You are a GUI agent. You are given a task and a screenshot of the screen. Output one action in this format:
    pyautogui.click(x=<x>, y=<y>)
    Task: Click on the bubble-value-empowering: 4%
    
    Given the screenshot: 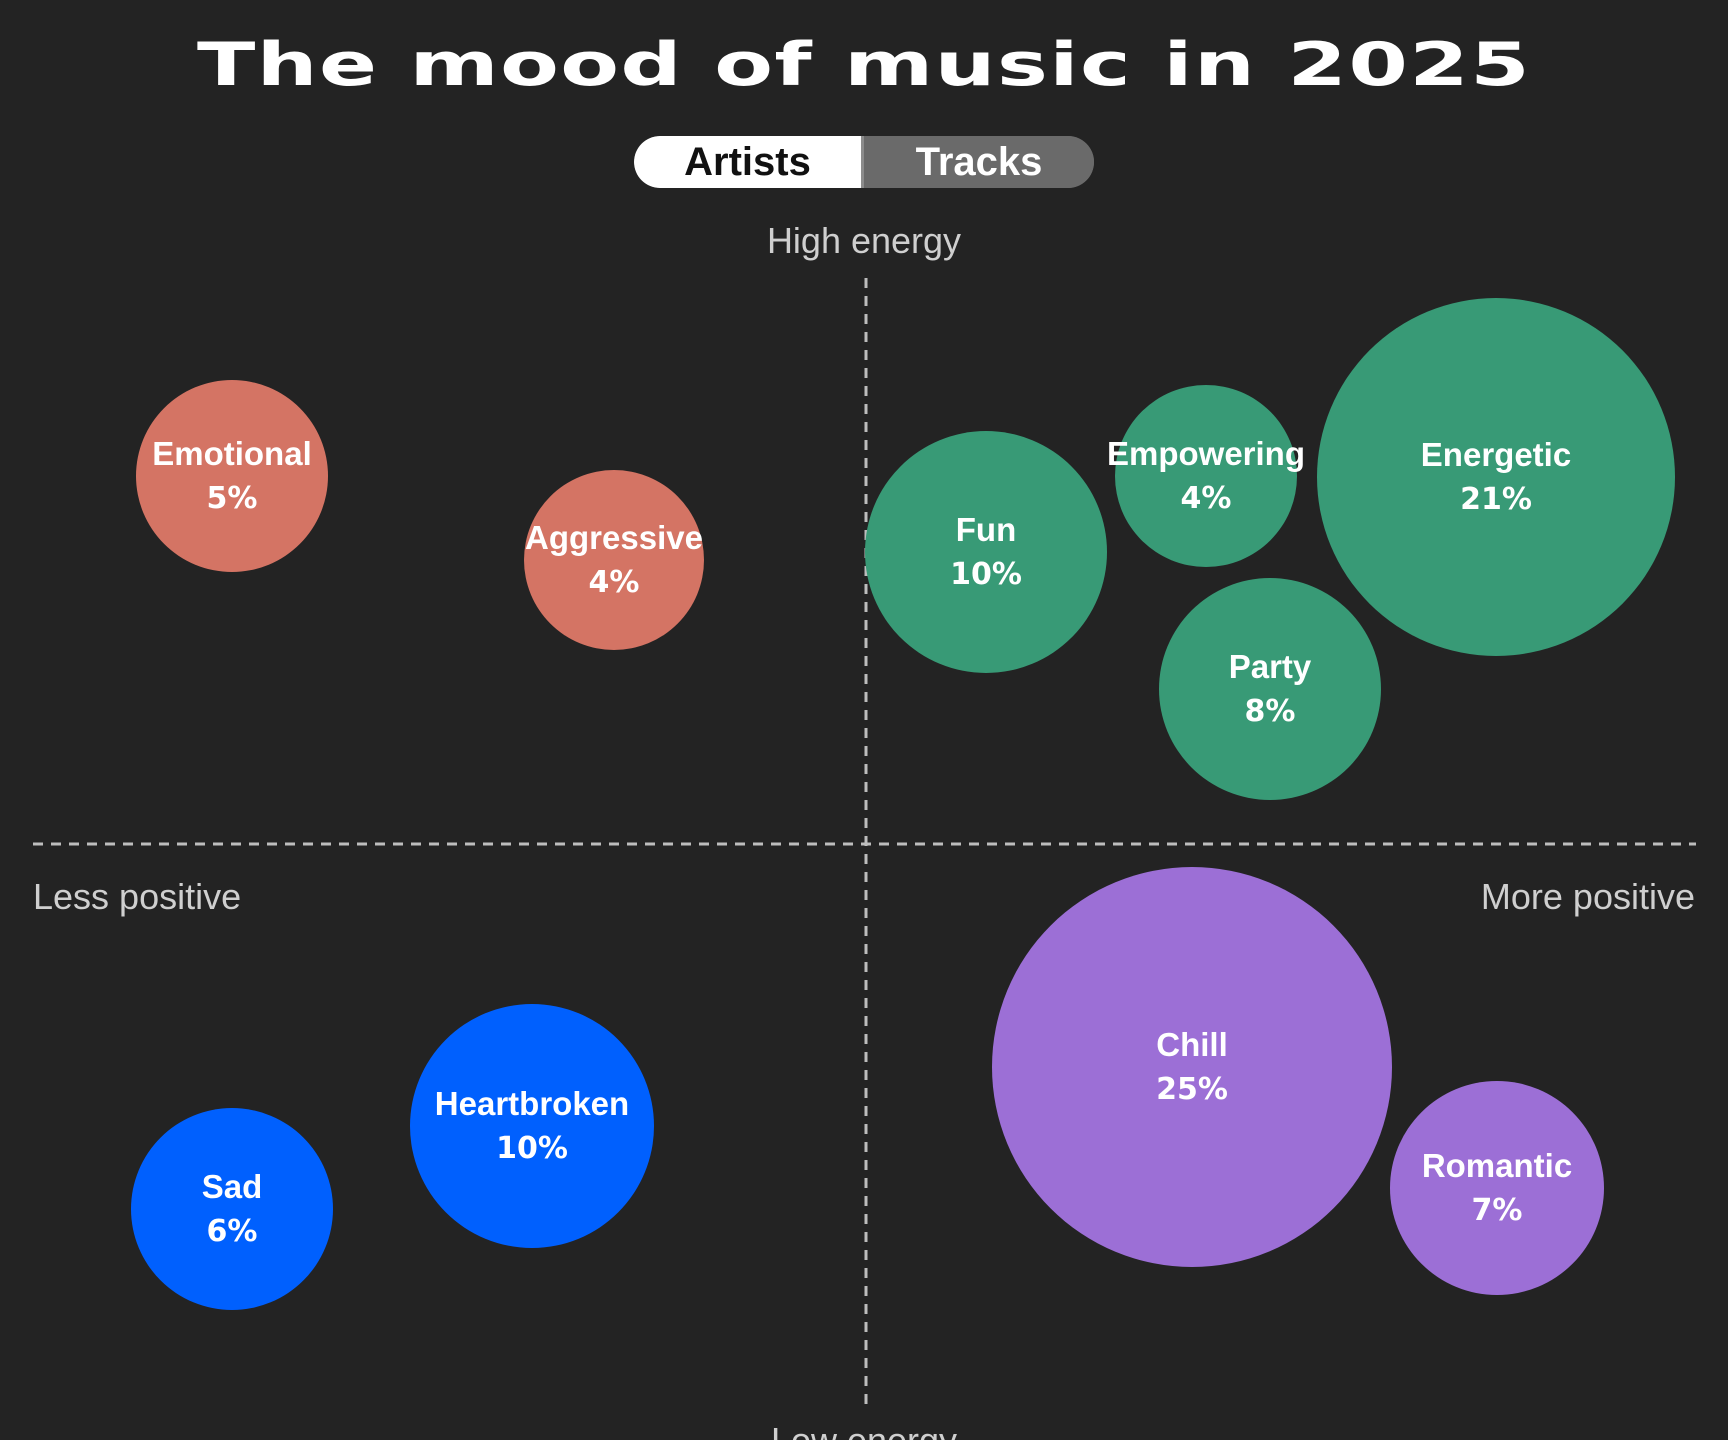 What is the action you would take?
    pyautogui.click(x=1206, y=498)
    